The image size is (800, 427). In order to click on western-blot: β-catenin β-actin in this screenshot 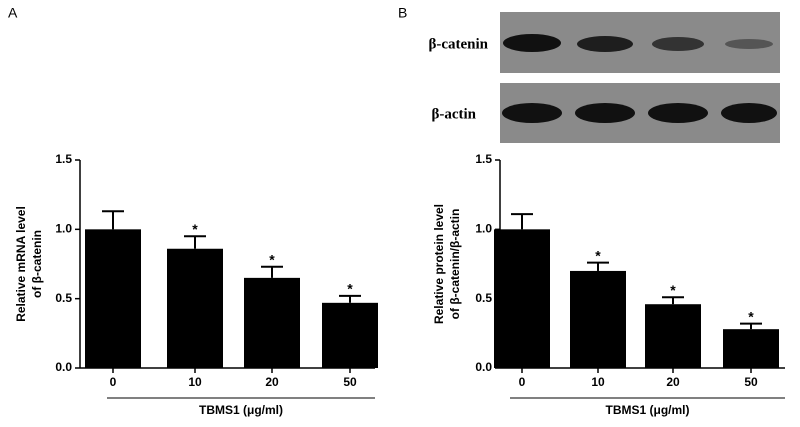, I will do `click(604, 77)`.